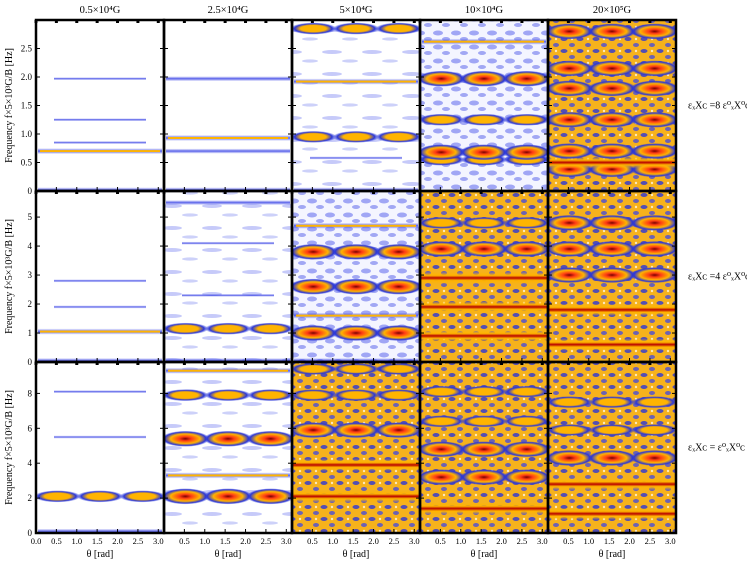  What do you see at coordinates (312, 541) in the screenshot?
I see `x-tick-label: 0.5` at bounding box center [312, 541].